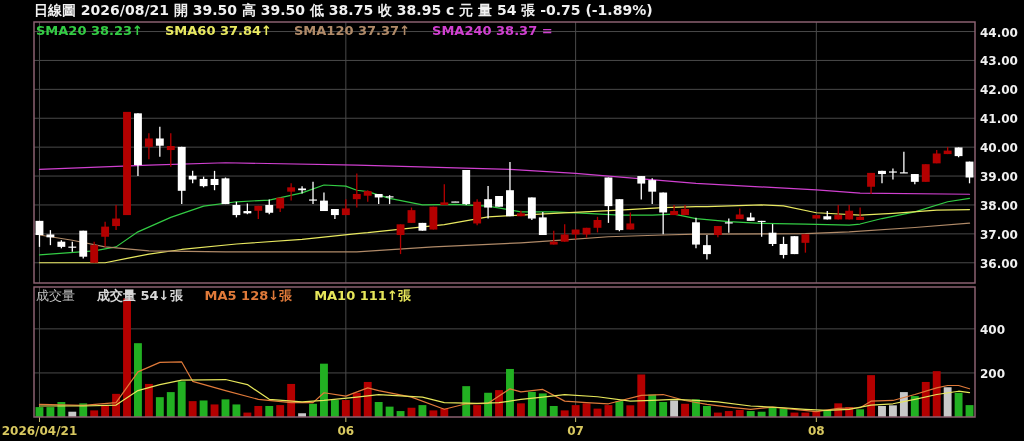 The image size is (1024, 441). I want to click on text: SMA240 38.37 =, so click(492, 30).